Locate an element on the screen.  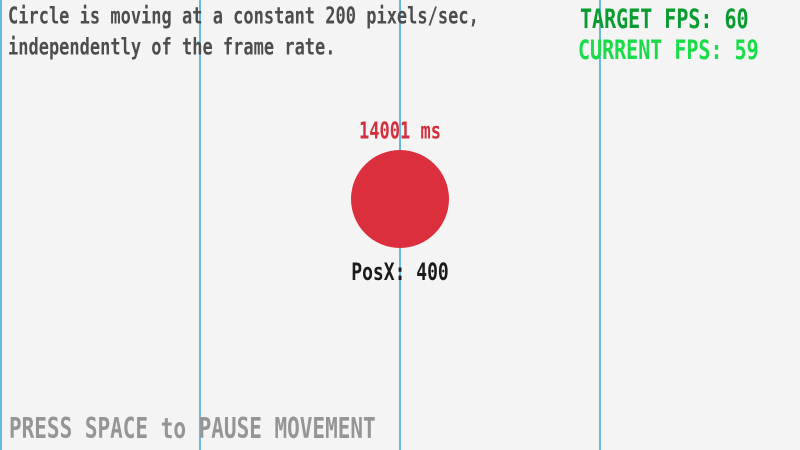
timer-label: 14001 ms is located at coordinates (400, 132).